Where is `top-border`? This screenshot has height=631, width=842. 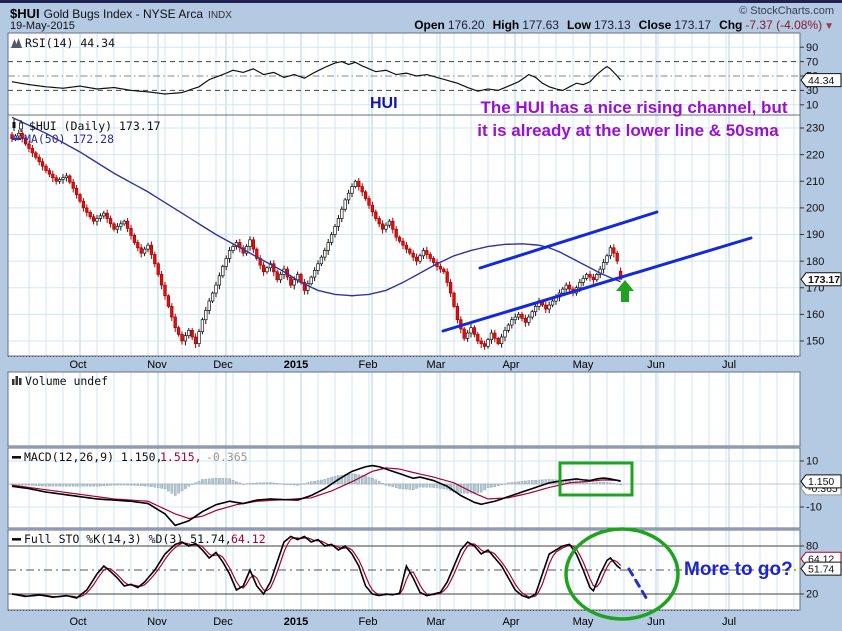 top-border is located at coordinates (421, 1).